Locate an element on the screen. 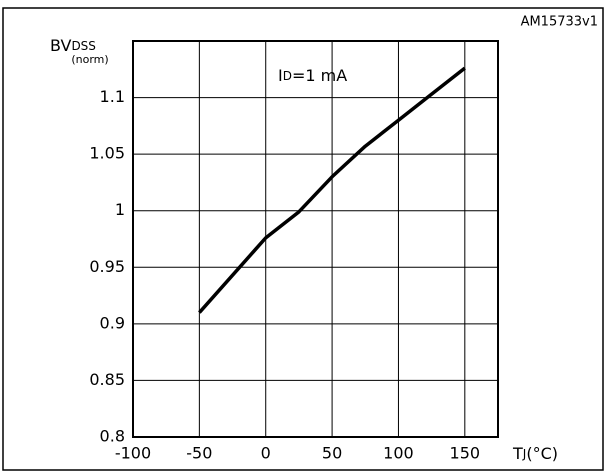  x-tick-label: 100 is located at coordinates (398, 453).